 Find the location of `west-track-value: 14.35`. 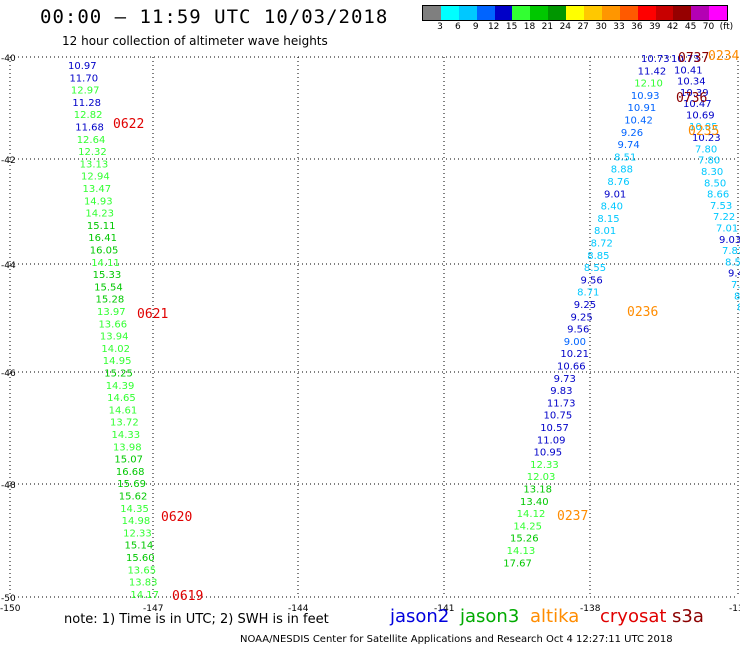

west-track-value: 14.35 is located at coordinates (134, 509).